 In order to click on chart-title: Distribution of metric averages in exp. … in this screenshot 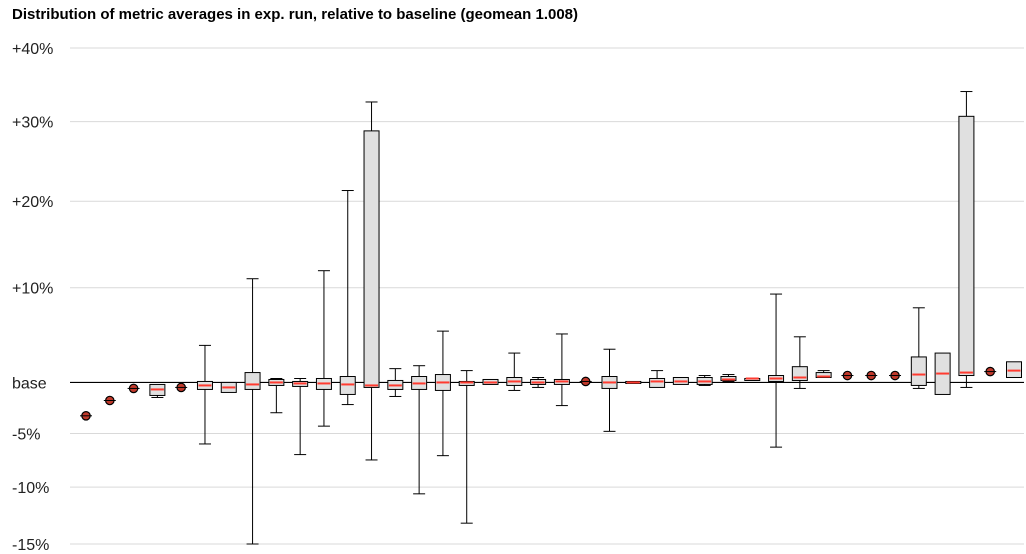, I will do `click(295, 14)`.